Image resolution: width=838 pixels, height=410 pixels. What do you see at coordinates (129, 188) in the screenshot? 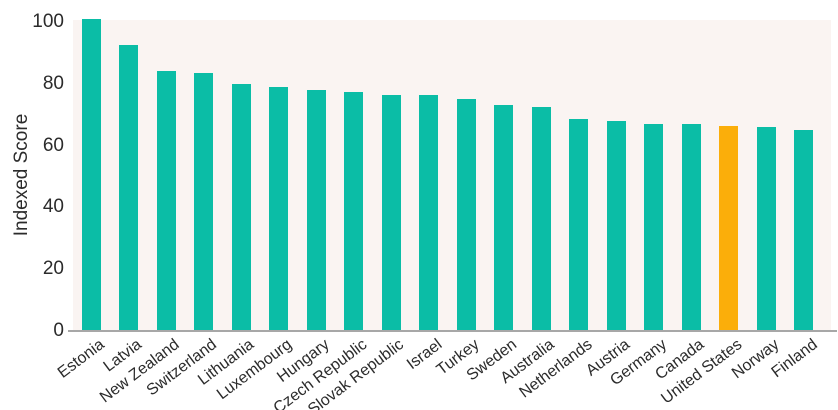
I see `bar-latvia` at bounding box center [129, 188].